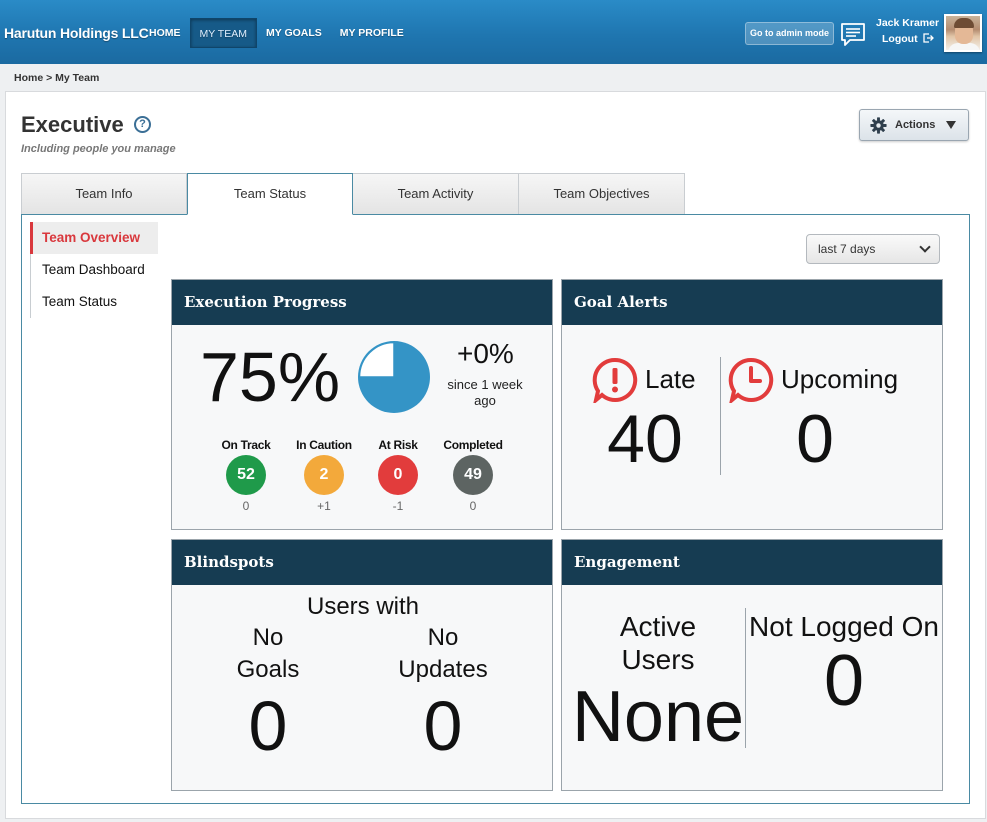 The image size is (987, 822). Describe the element at coordinates (57, 78) in the screenshot. I see `breadcrumb: Home > My Team` at that location.